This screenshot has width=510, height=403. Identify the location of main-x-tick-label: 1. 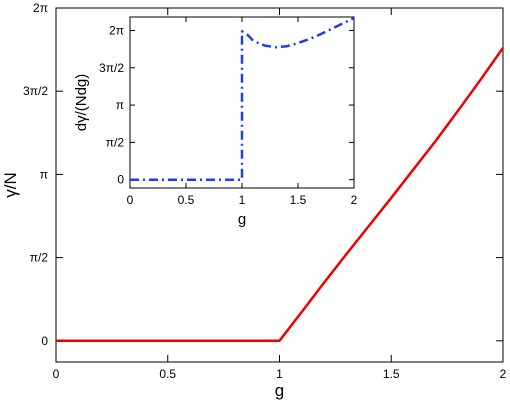
(279, 374).